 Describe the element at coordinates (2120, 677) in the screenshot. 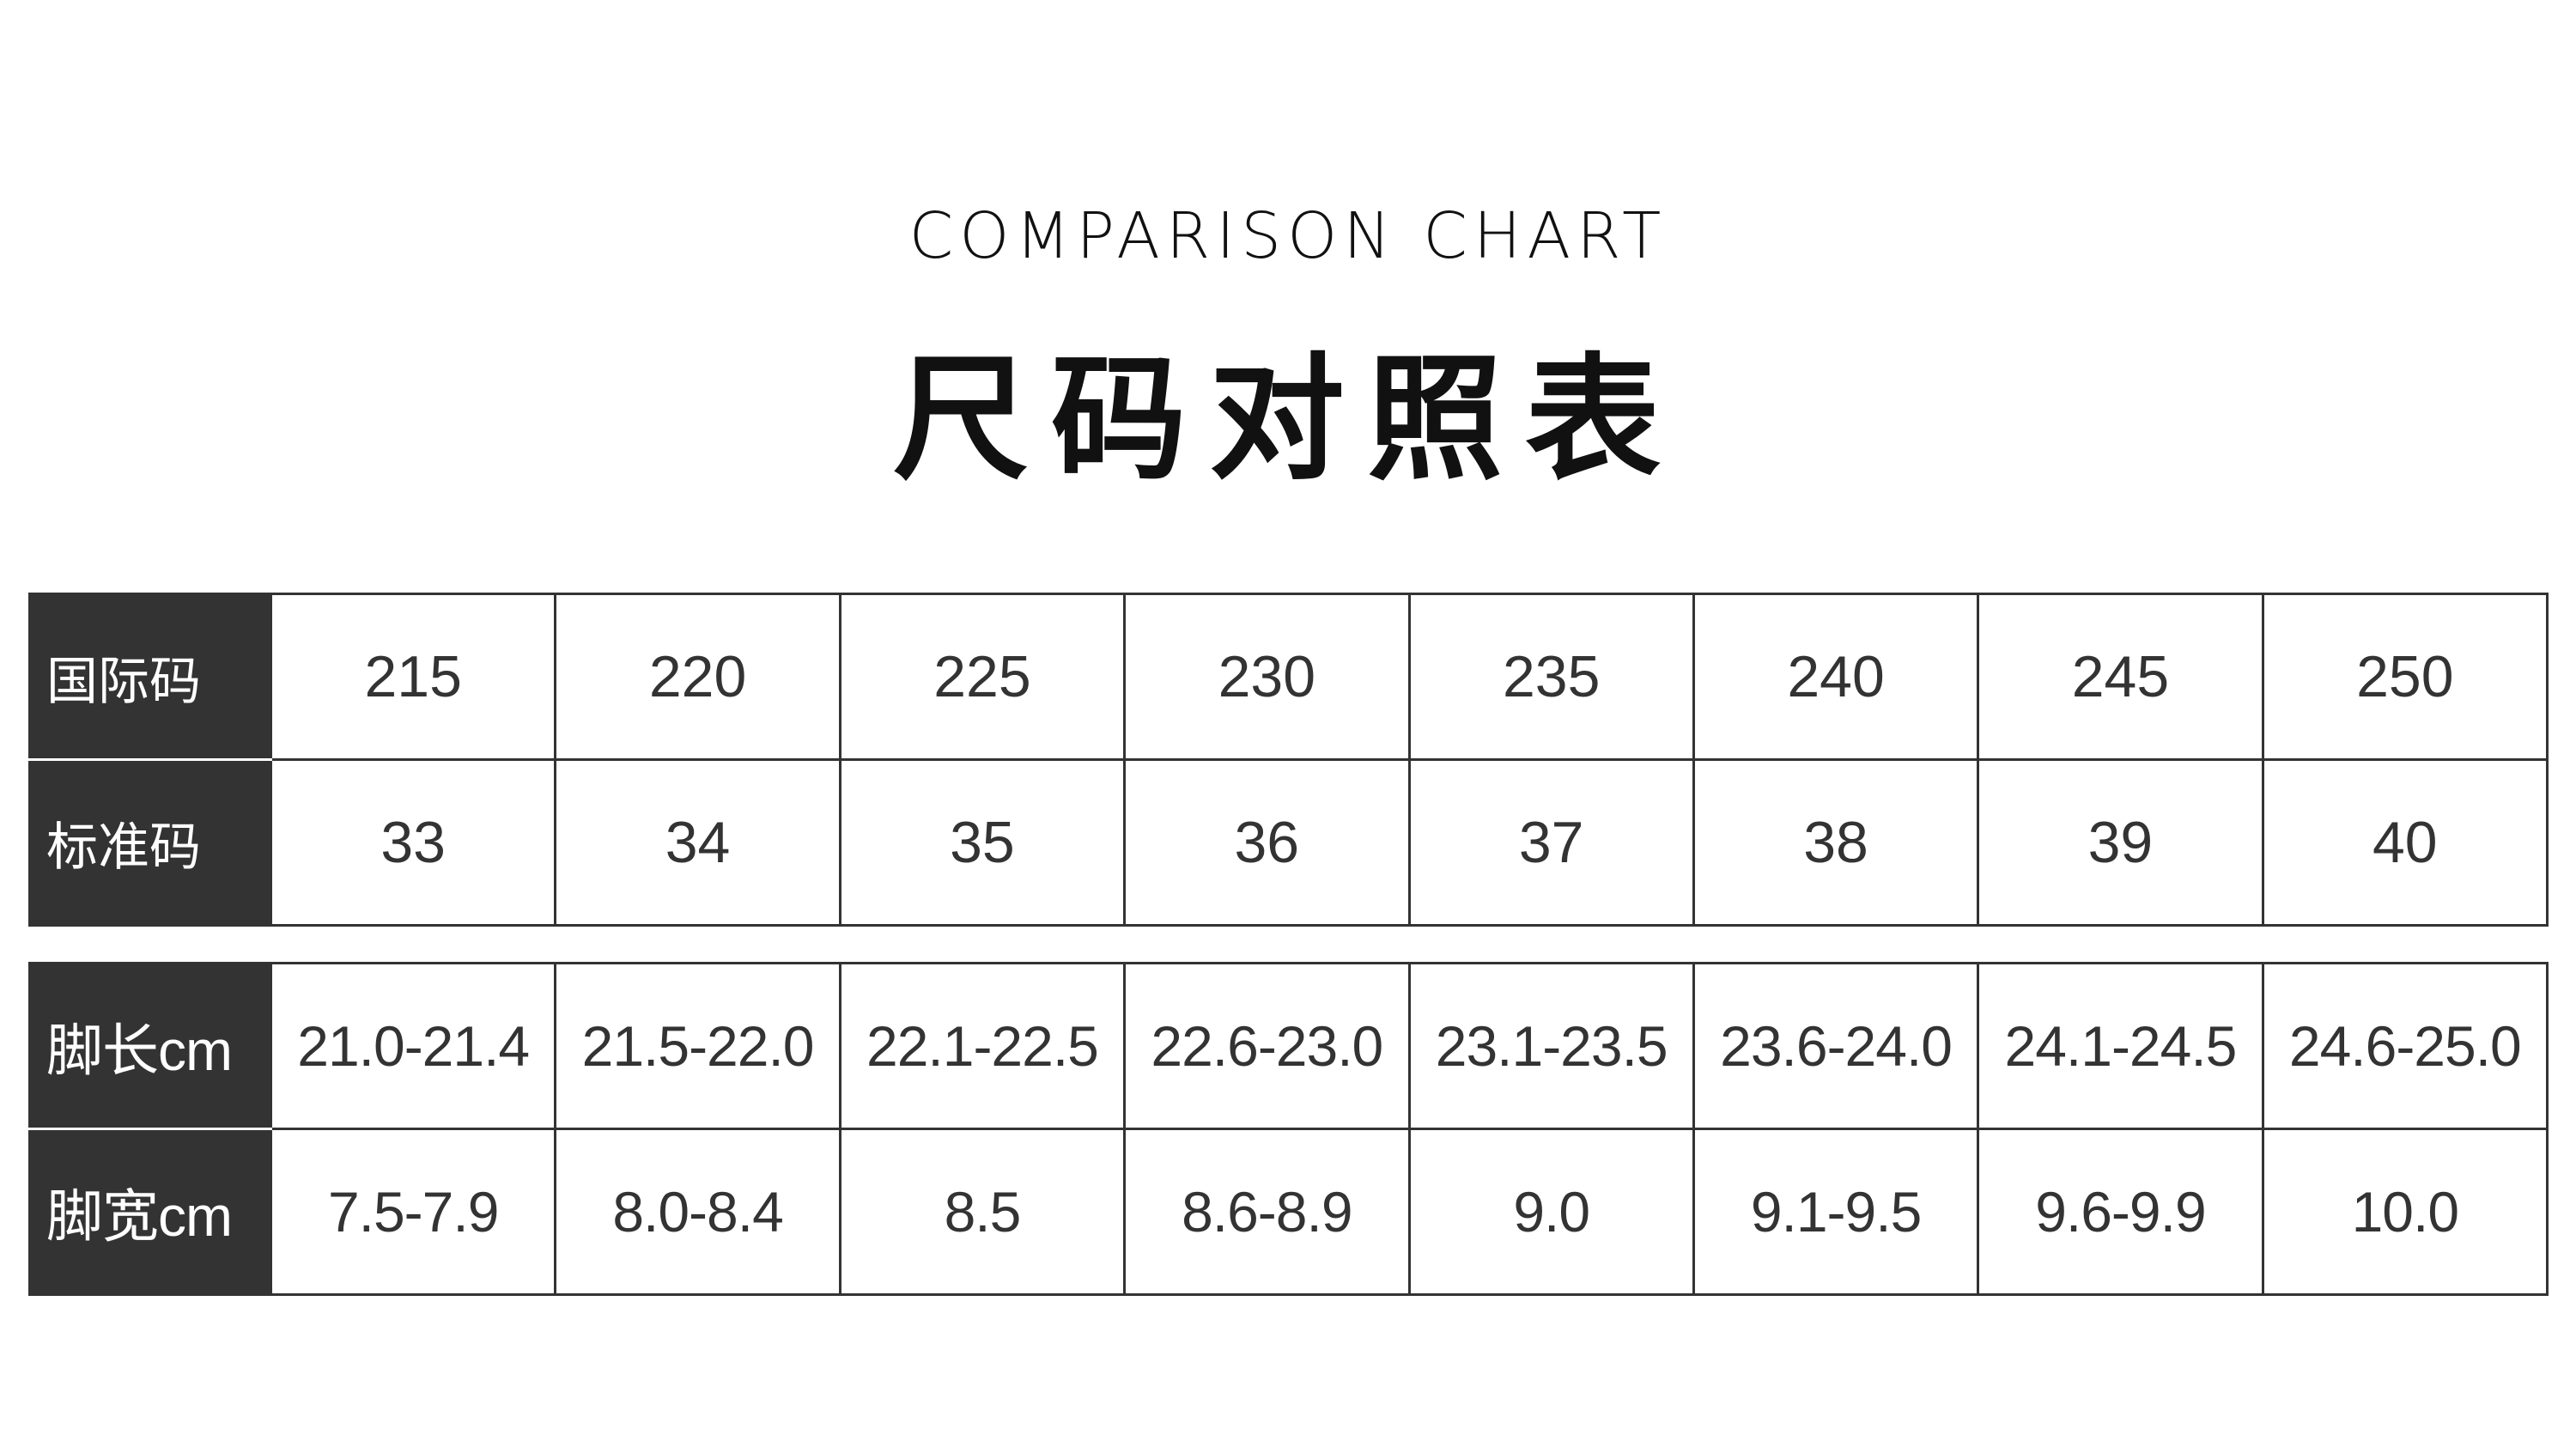

I see `table-cell: 245` at that location.